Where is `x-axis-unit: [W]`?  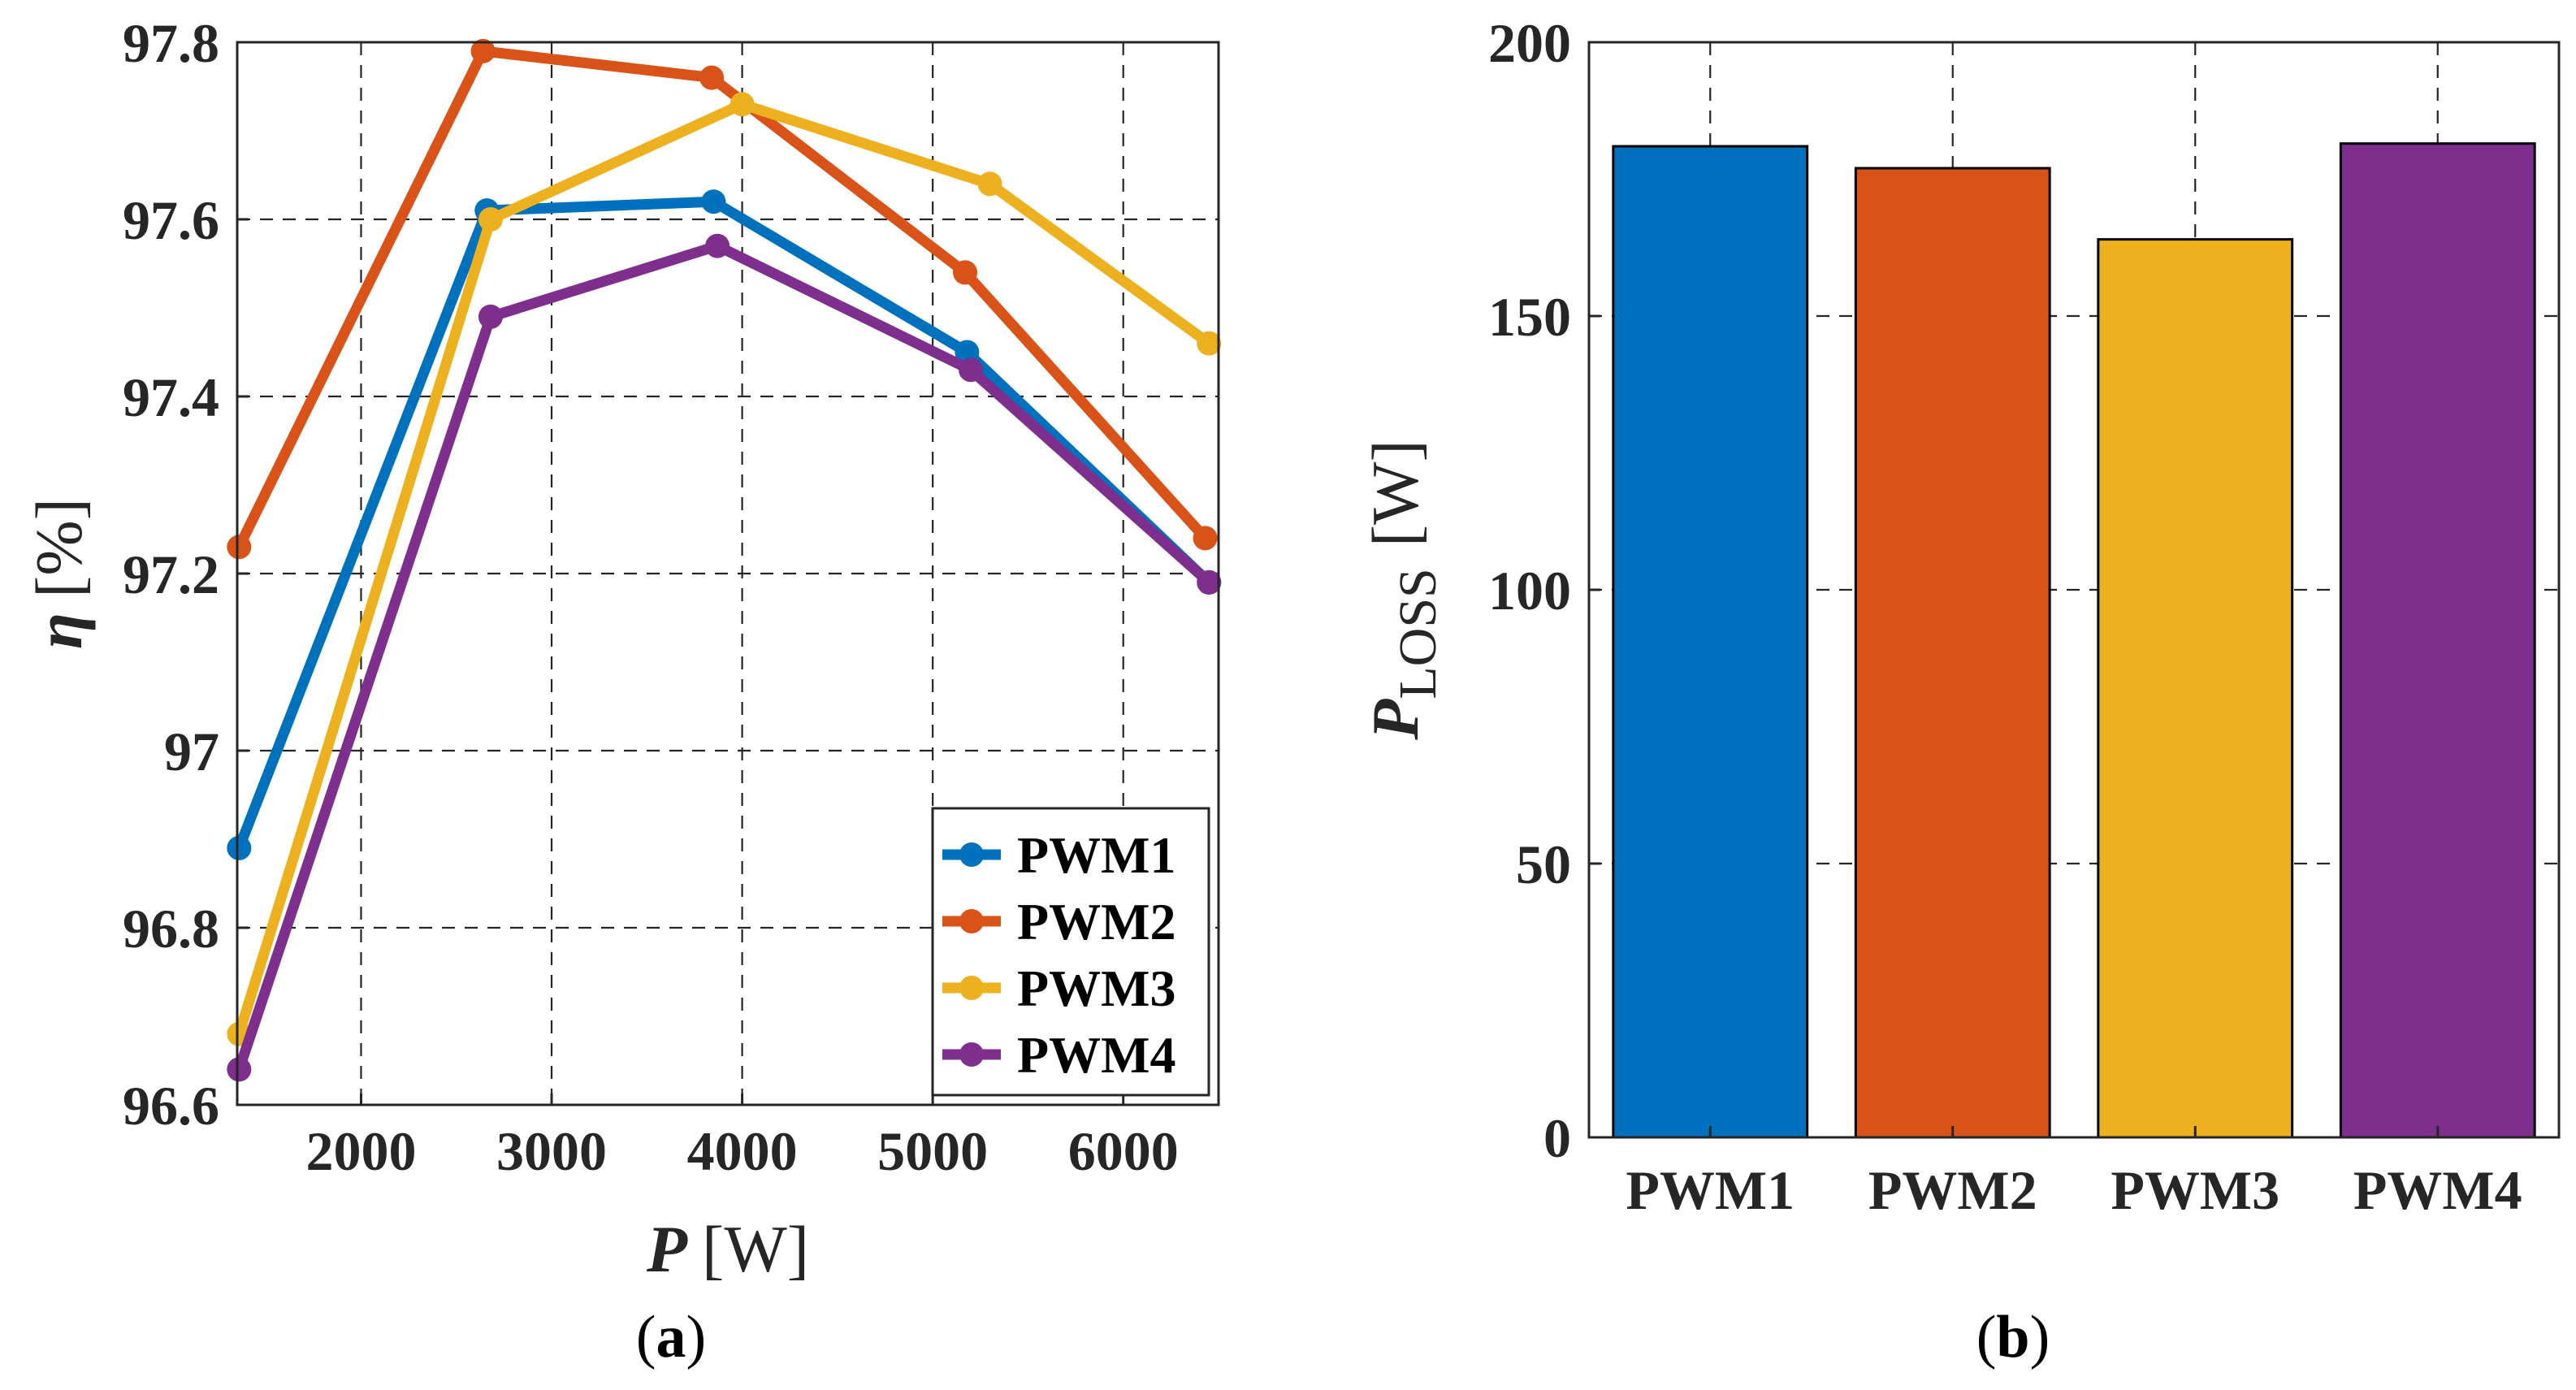 x-axis-unit: [W] is located at coordinates (755, 1249).